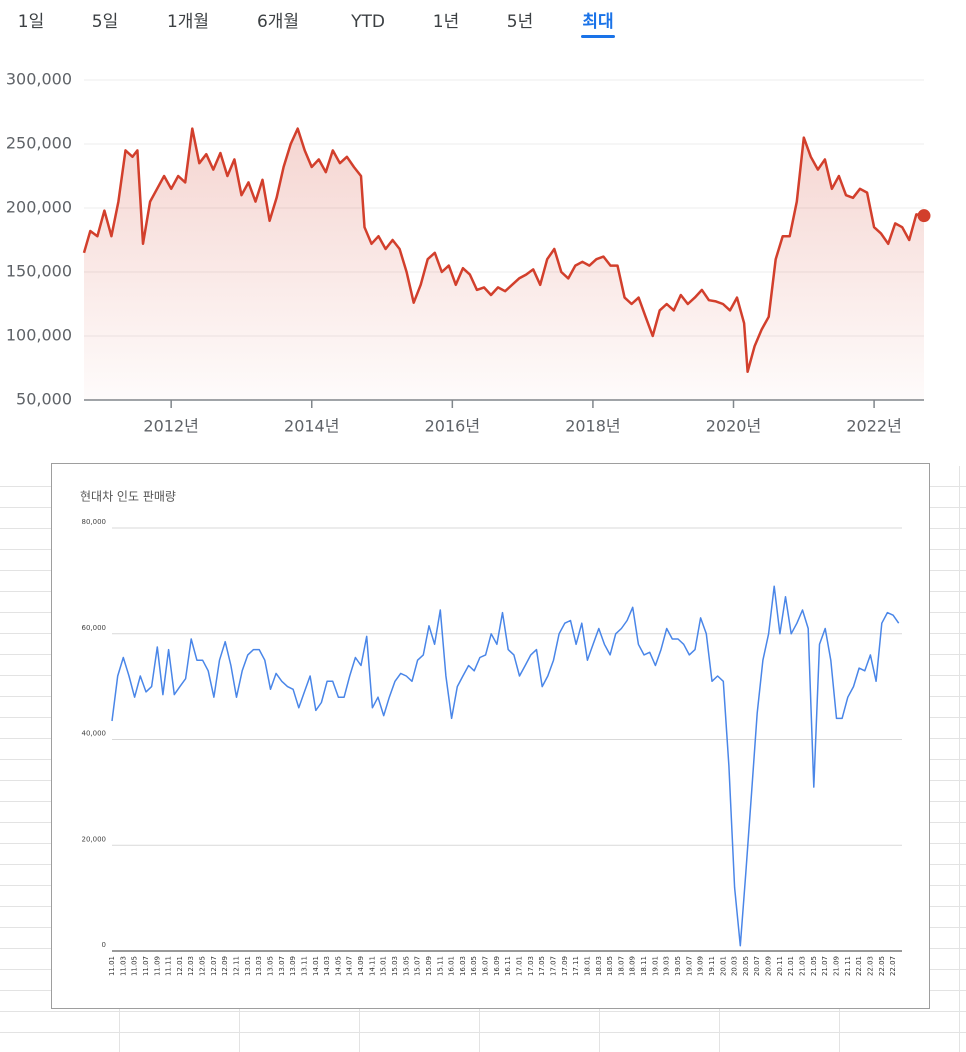  Describe the element at coordinates (31, 22) in the screenshot. I see `tab: 1일` at that location.